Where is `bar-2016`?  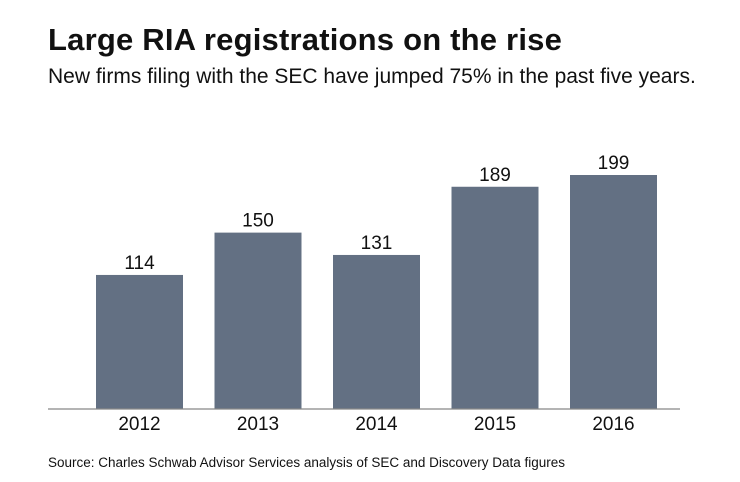
bar-2016 is located at coordinates (613, 292).